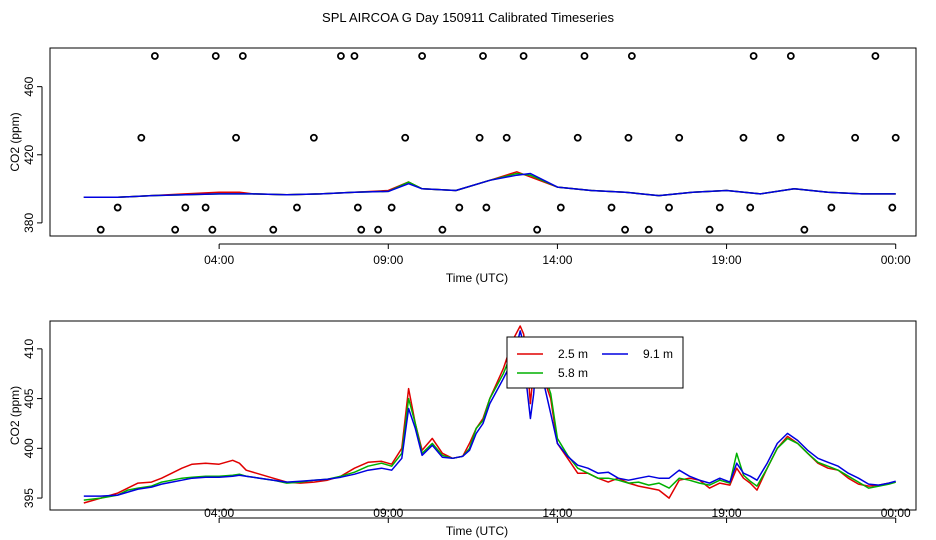 The height and width of the screenshot is (540, 936). I want to click on y-tick-label: 380, so click(29, 223).